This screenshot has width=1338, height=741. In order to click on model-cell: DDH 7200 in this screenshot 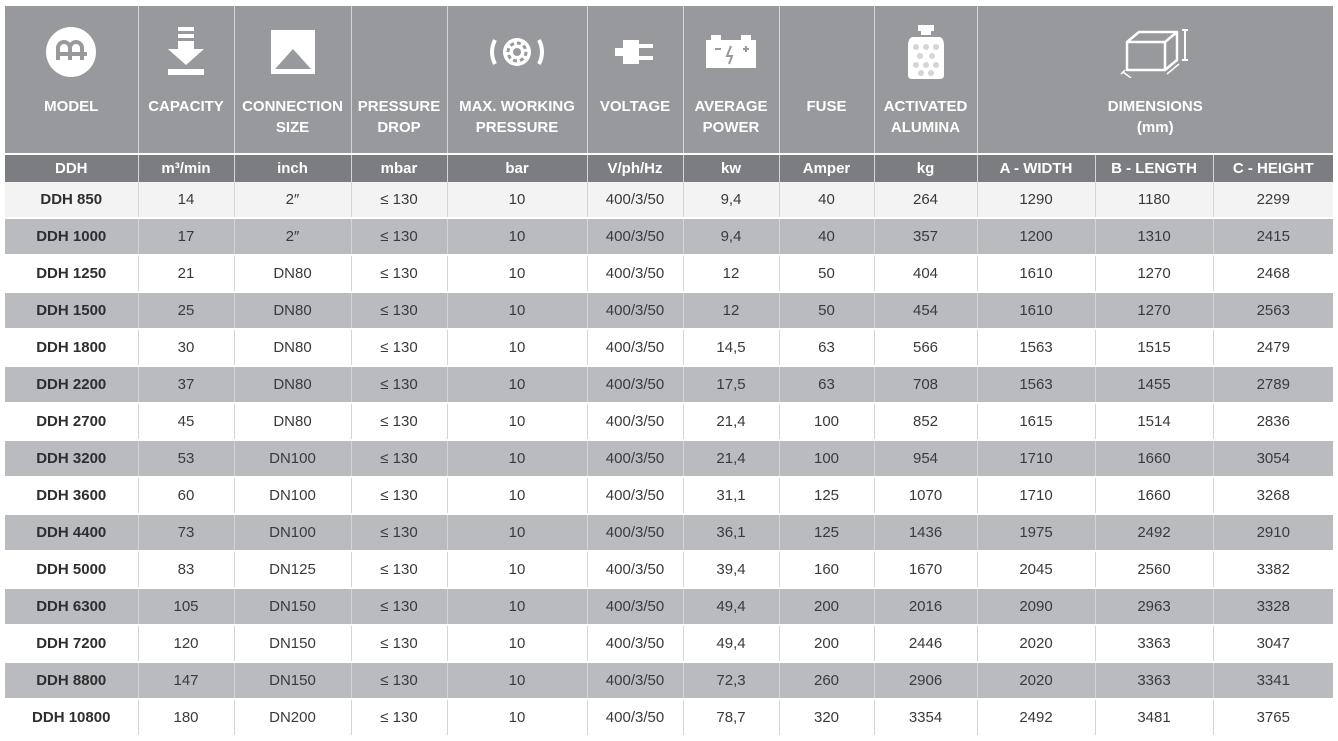, I will do `click(72, 644)`.